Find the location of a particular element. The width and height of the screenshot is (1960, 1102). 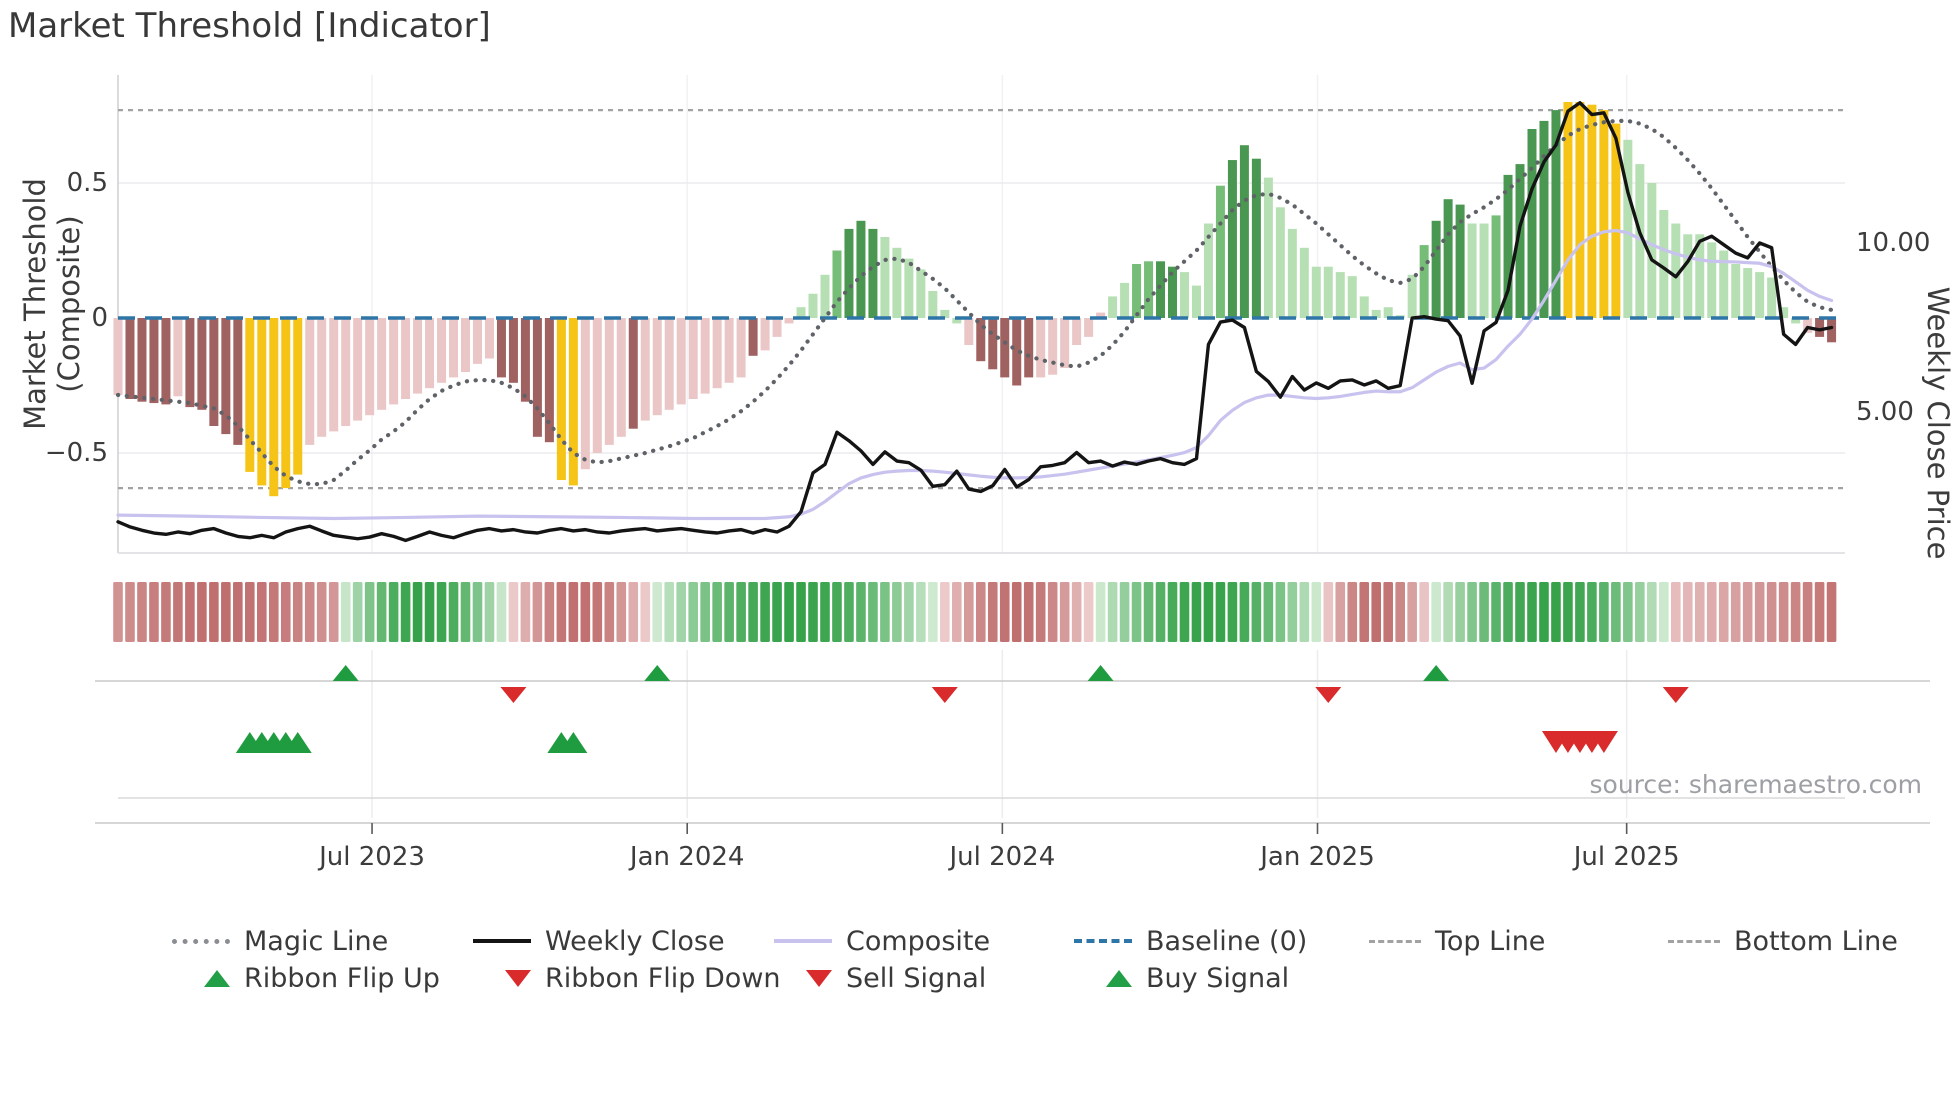

left-axis-tick-label: 0.5 is located at coordinates (87, 183).